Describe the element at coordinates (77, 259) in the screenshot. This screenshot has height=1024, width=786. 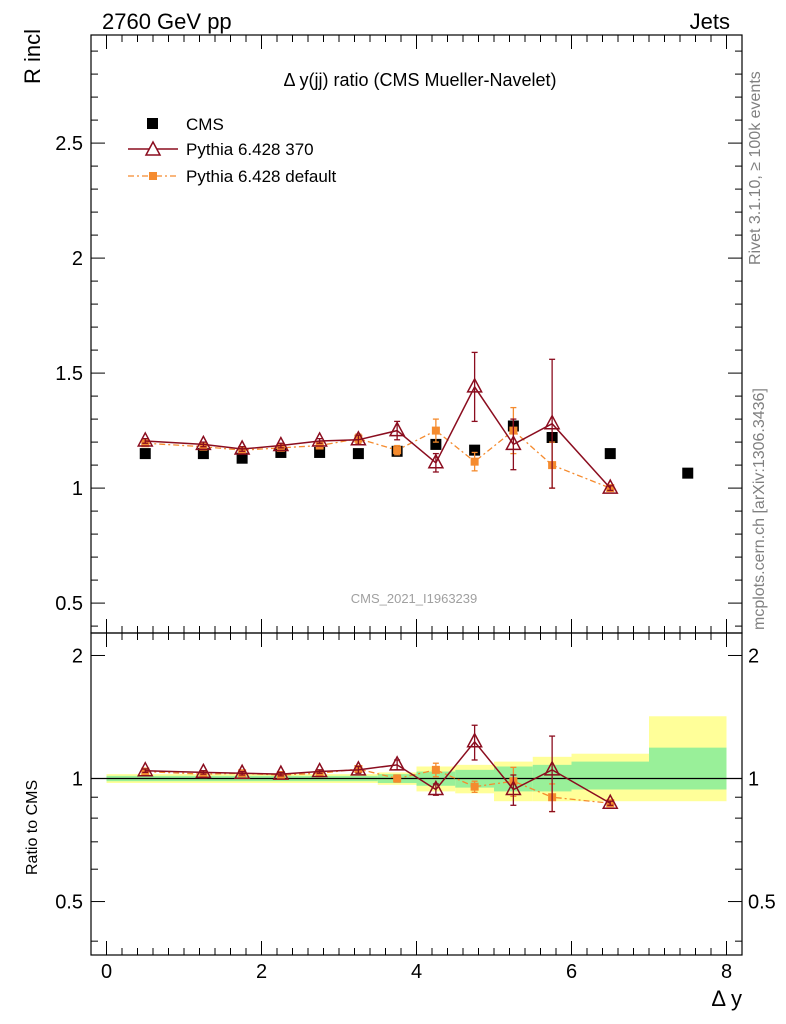
I see `y-tick-label-main: 2` at that location.